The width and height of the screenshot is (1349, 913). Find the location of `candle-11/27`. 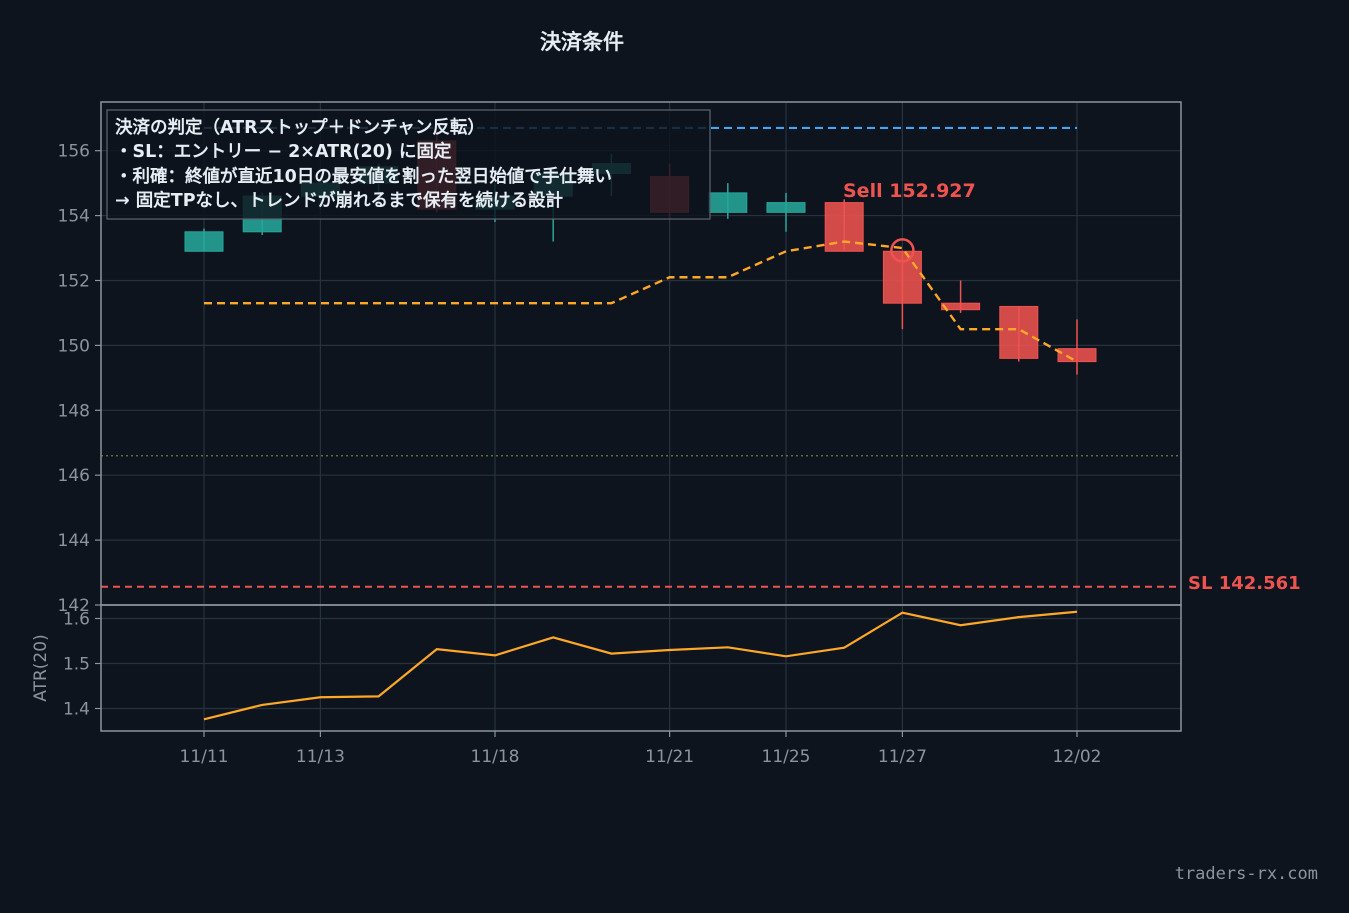

candle-11/27 is located at coordinates (902, 290).